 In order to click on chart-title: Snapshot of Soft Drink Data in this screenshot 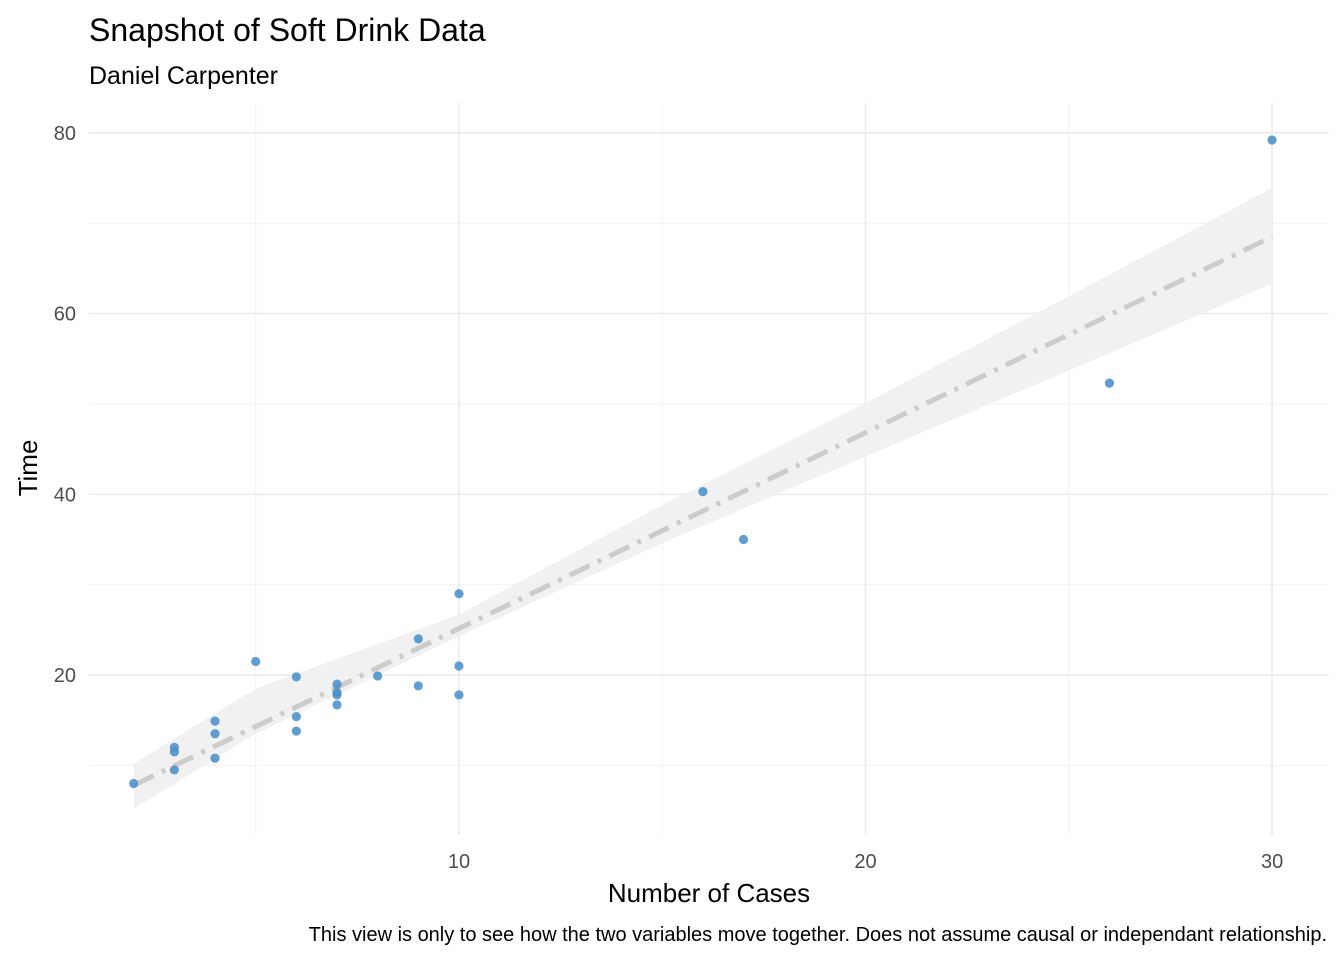, I will do `click(287, 30)`.